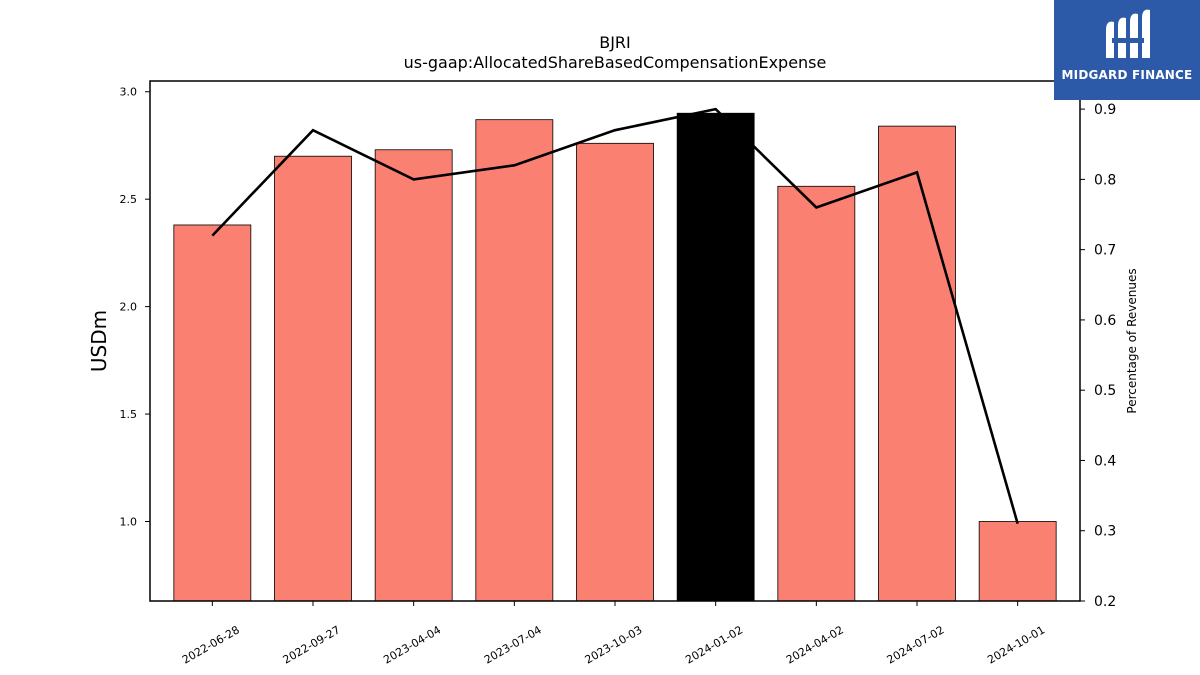  I want to click on midgard-logo-icon, so click(1128, 33).